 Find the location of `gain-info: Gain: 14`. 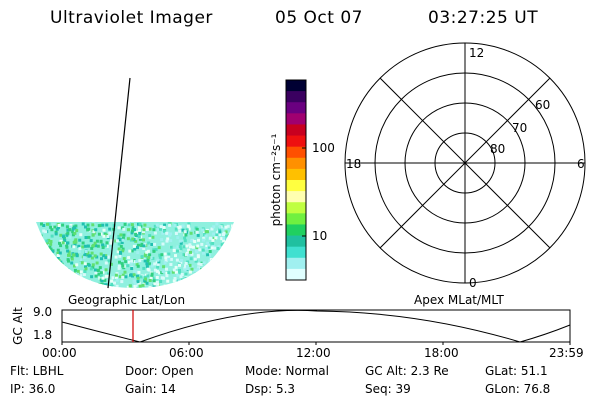

gain-info: Gain: 14 is located at coordinates (150, 389).